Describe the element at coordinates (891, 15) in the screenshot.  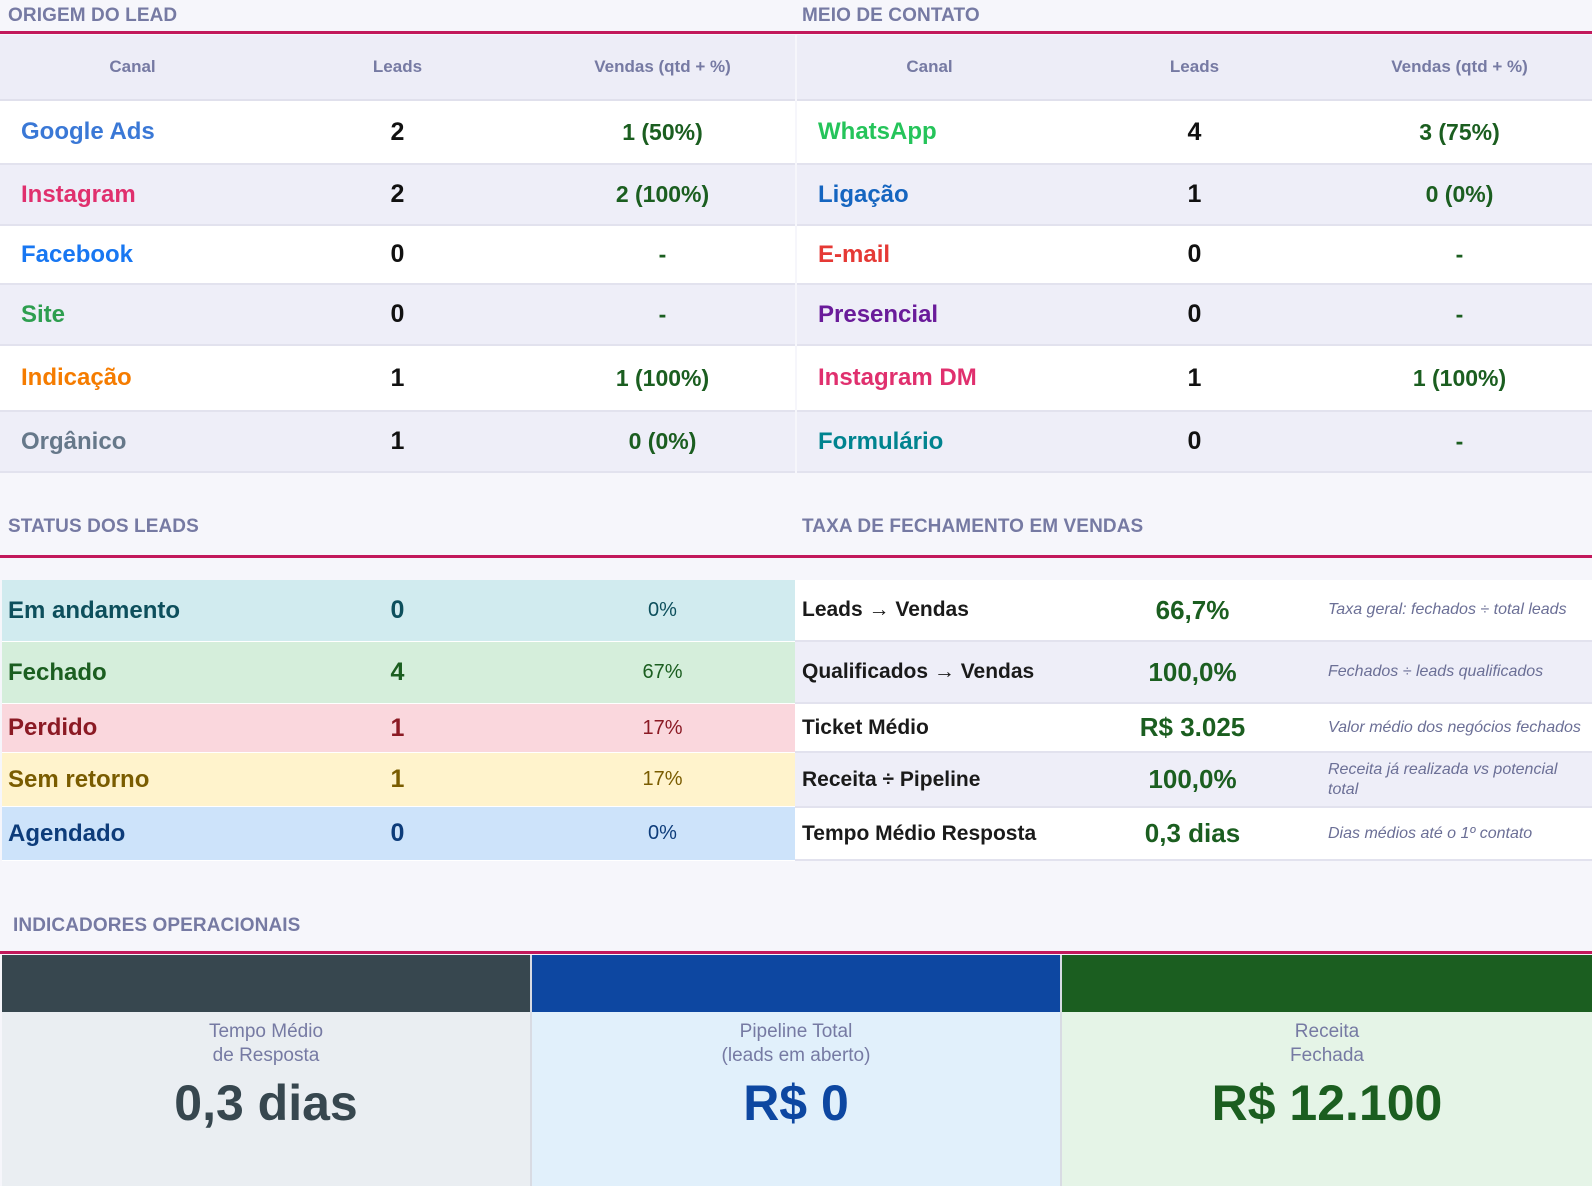
I see `meio-section-title: MEIO DE CONTATO` at that location.